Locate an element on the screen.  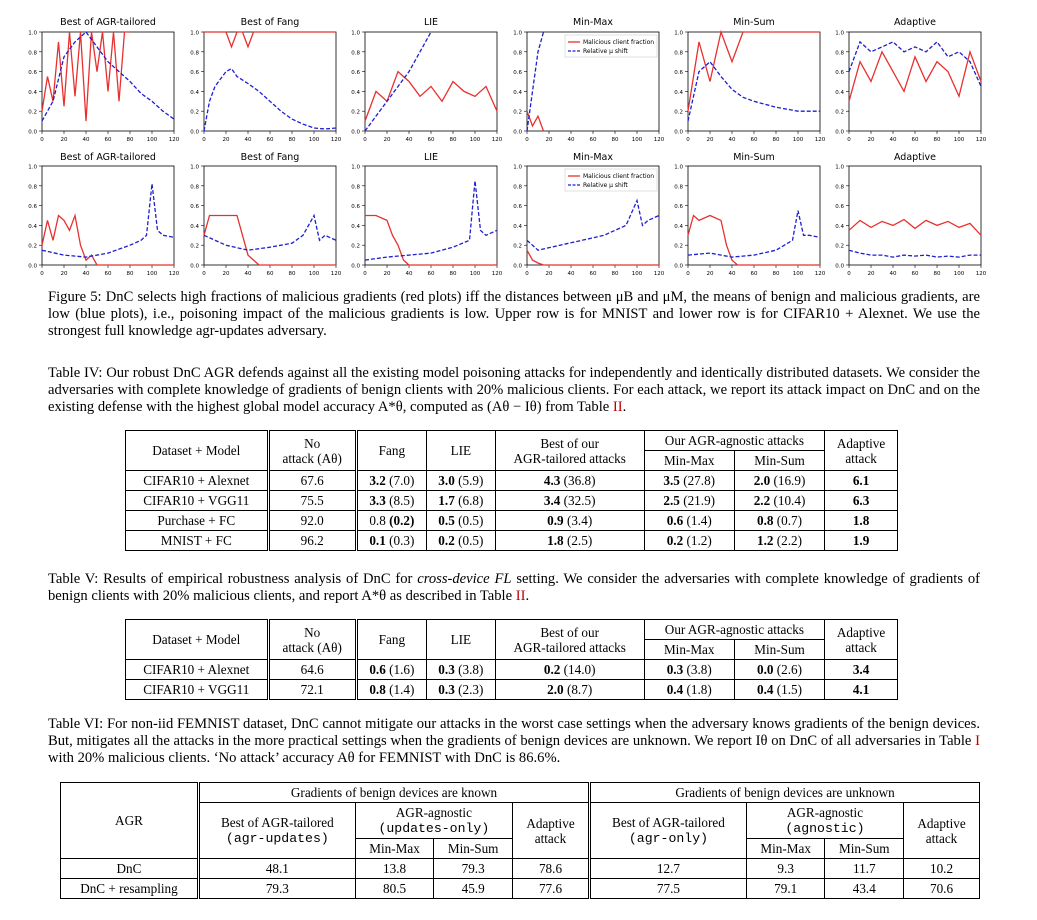
cell-unknown-tailored: 77.5 is located at coordinates (668, 888).